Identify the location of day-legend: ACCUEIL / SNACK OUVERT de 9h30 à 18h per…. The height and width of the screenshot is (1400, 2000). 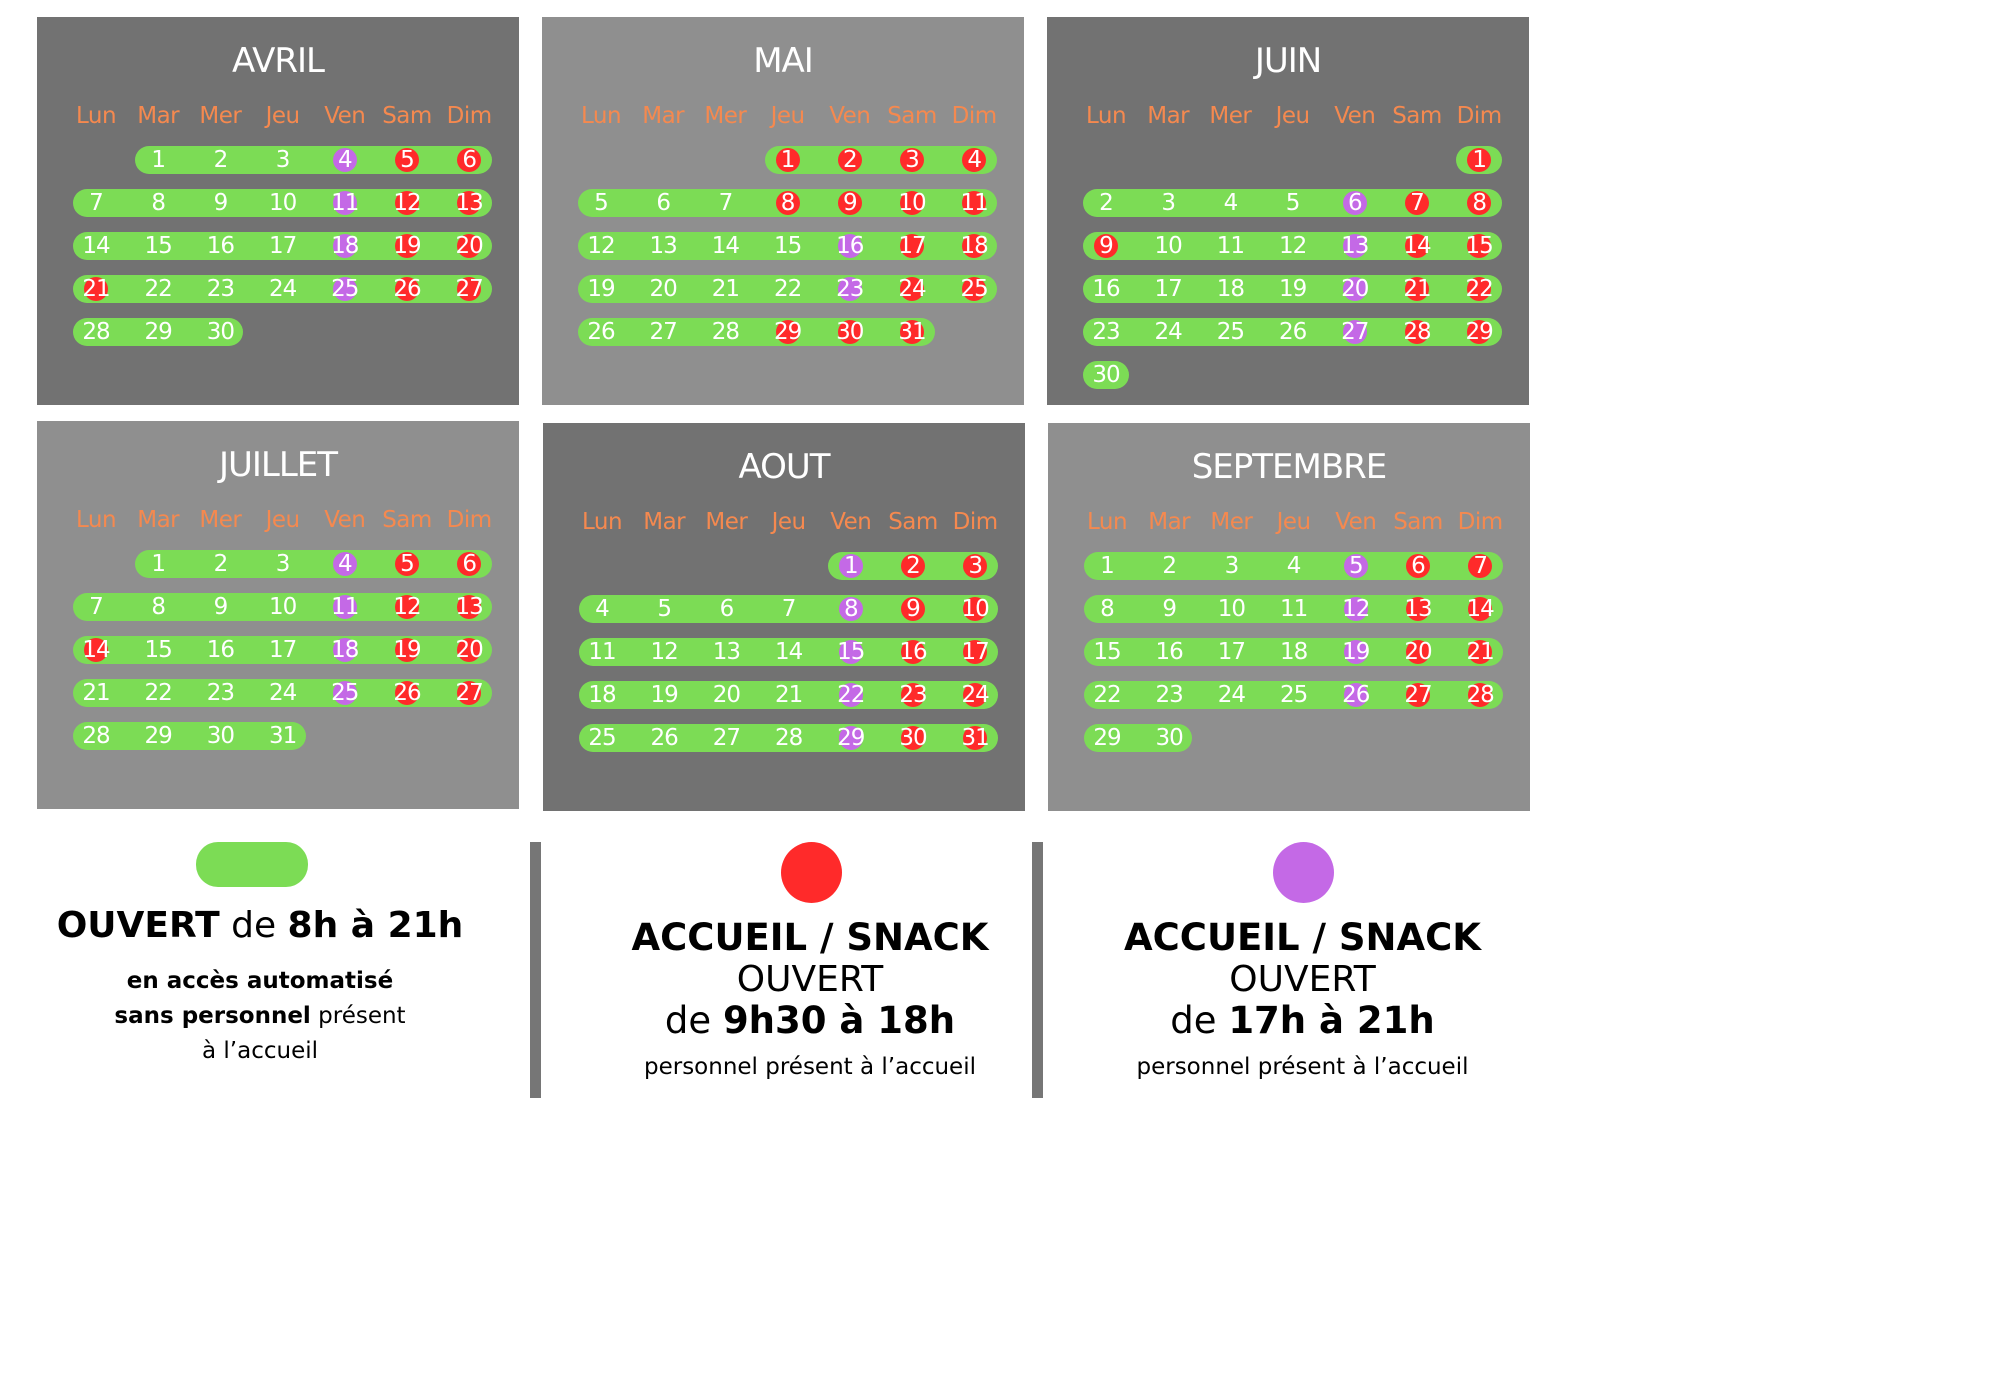
(810, 999).